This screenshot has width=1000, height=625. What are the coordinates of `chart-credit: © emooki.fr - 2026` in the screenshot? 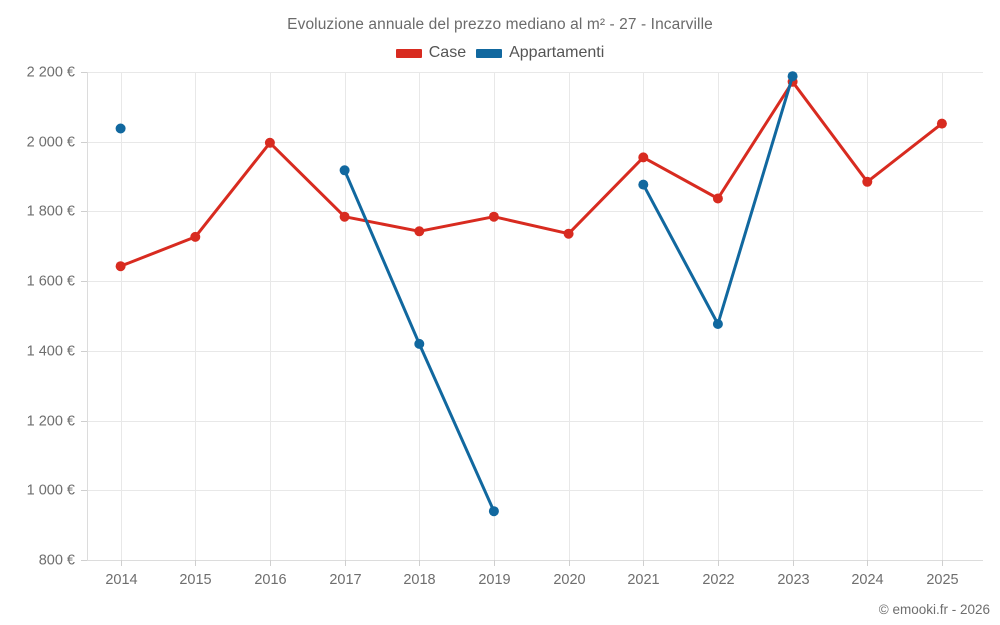 It's located at (934, 609).